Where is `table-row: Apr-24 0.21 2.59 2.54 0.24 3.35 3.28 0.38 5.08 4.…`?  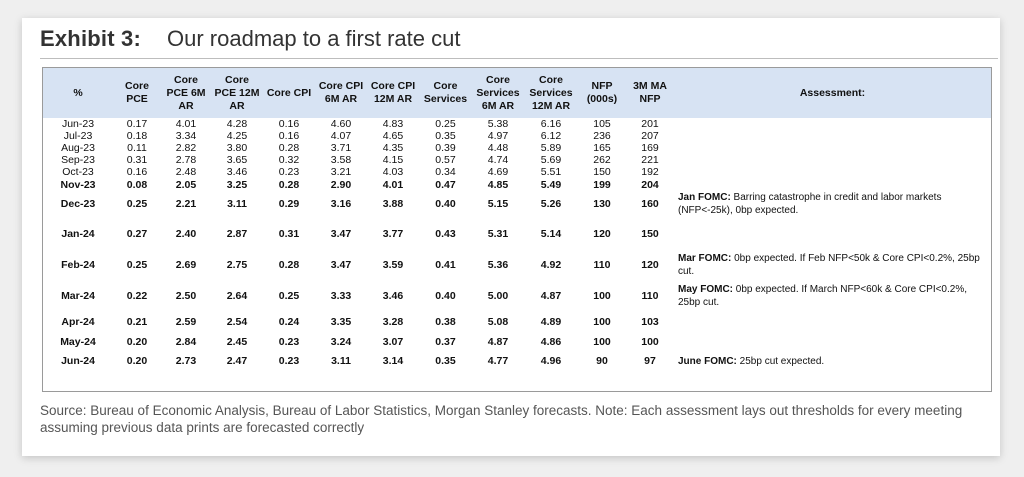
table-row: Apr-24 0.21 2.59 2.54 0.24 3.35 3.28 0.38 5.08 4.… is located at coordinates (517, 322).